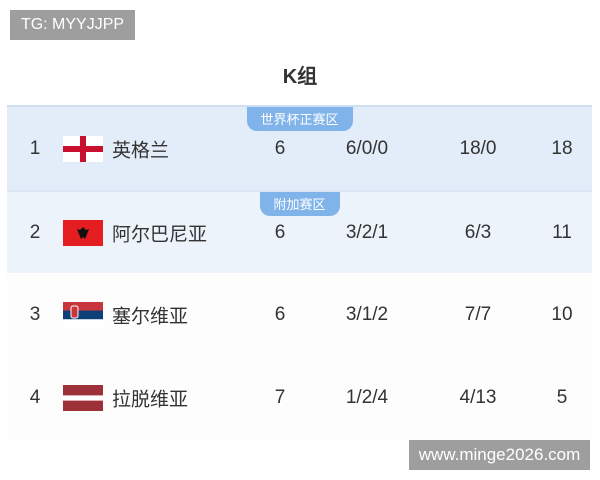 This screenshot has width=600, height=480. Describe the element at coordinates (367, 148) in the screenshot. I see `win-draw-loss: 6/0/0` at that location.